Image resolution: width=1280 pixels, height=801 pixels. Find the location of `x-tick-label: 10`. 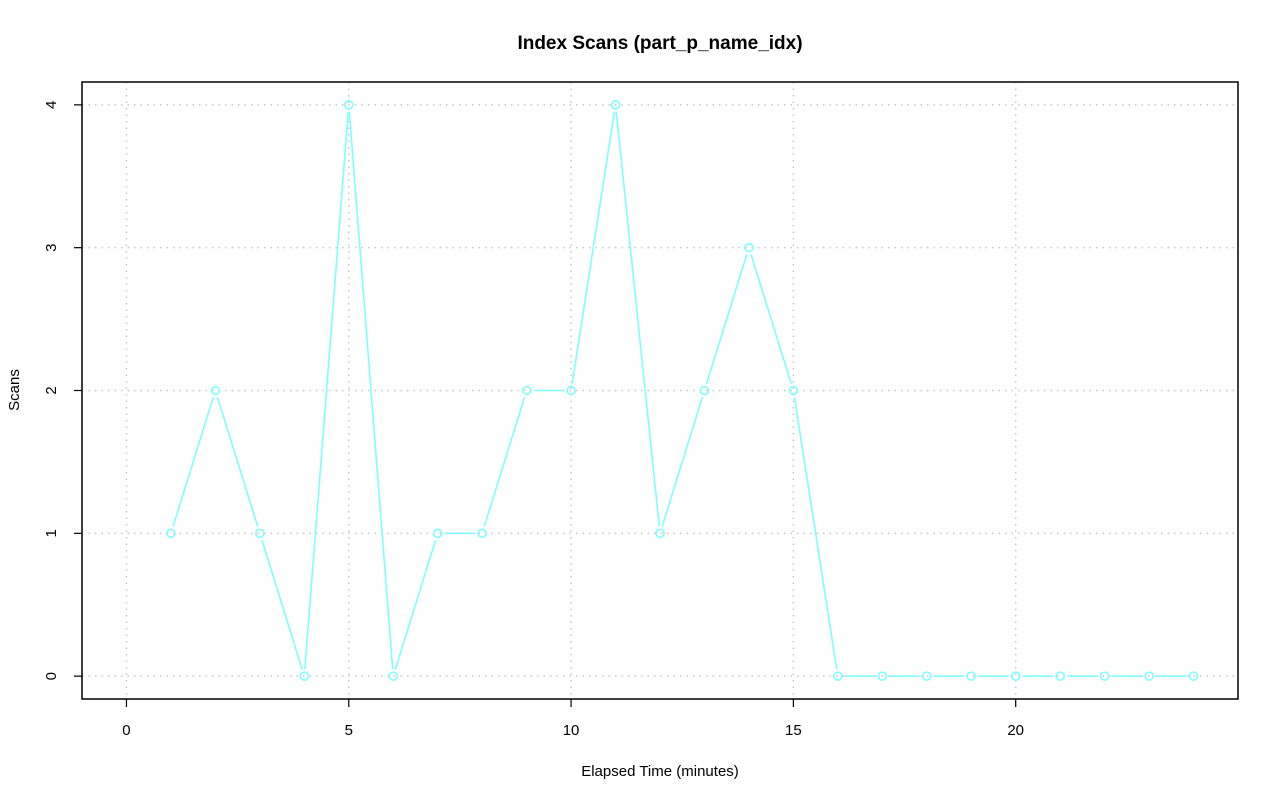

x-tick-label: 10 is located at coordinates (571, 730).